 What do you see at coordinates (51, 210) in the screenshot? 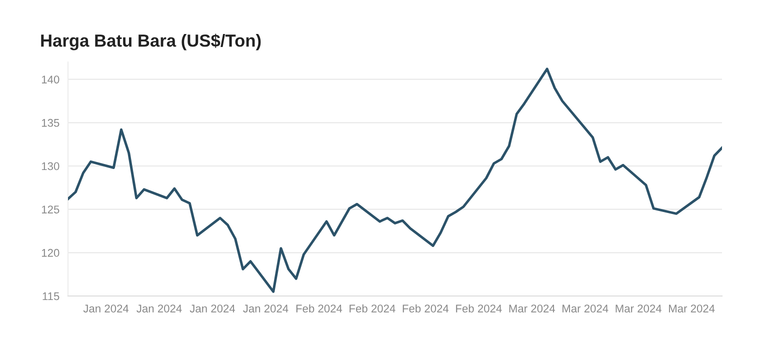
I see `y-tick-label: 125` at bounding box center [51, 210].